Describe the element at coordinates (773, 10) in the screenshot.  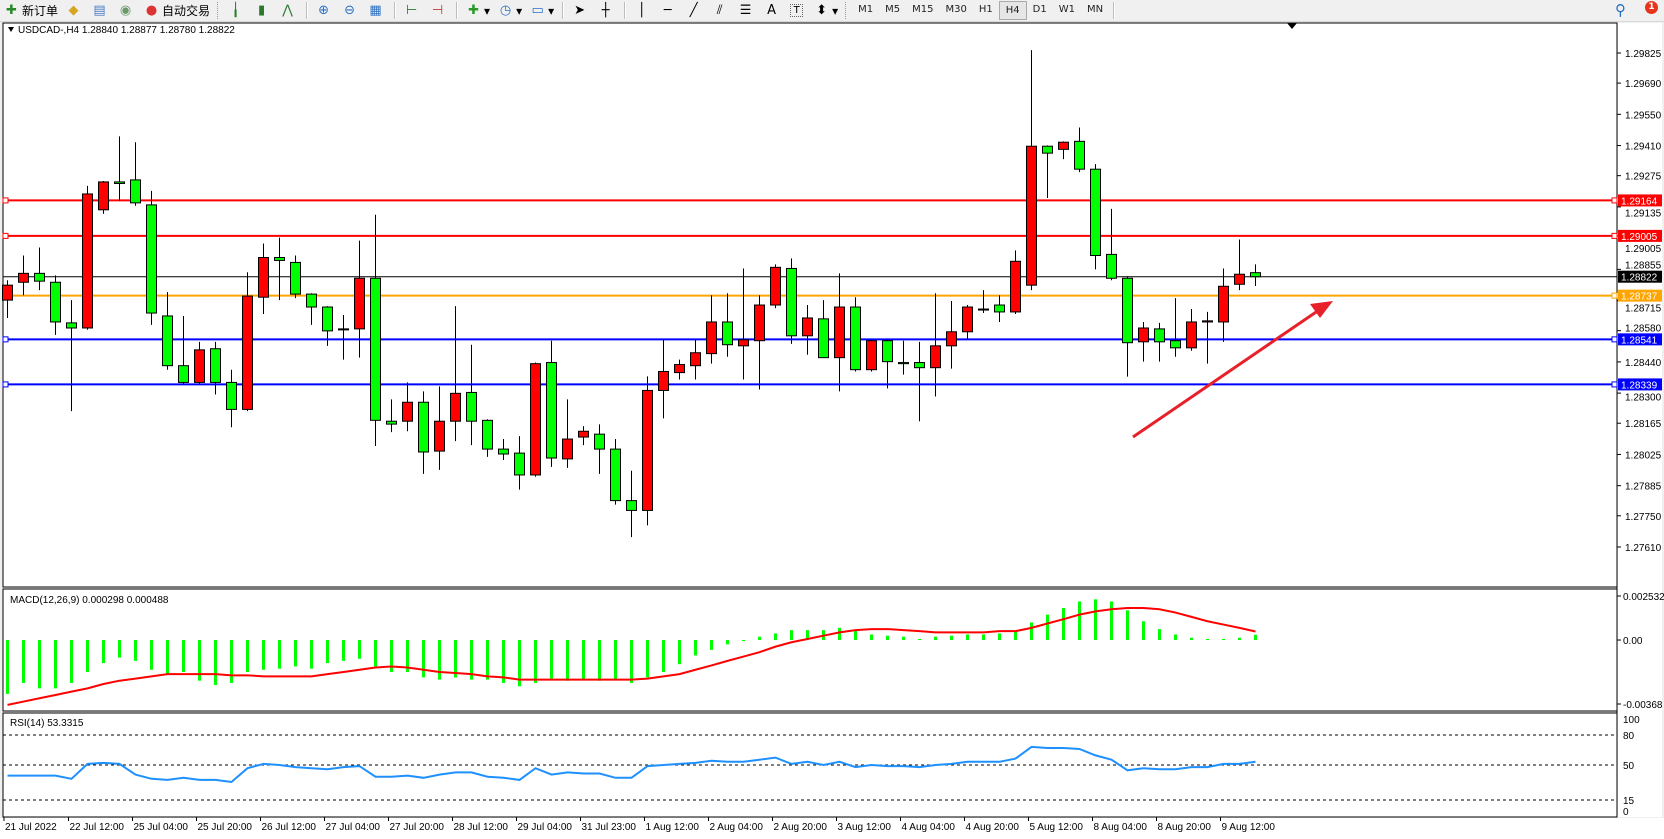
I see `text-button: A` at that location.